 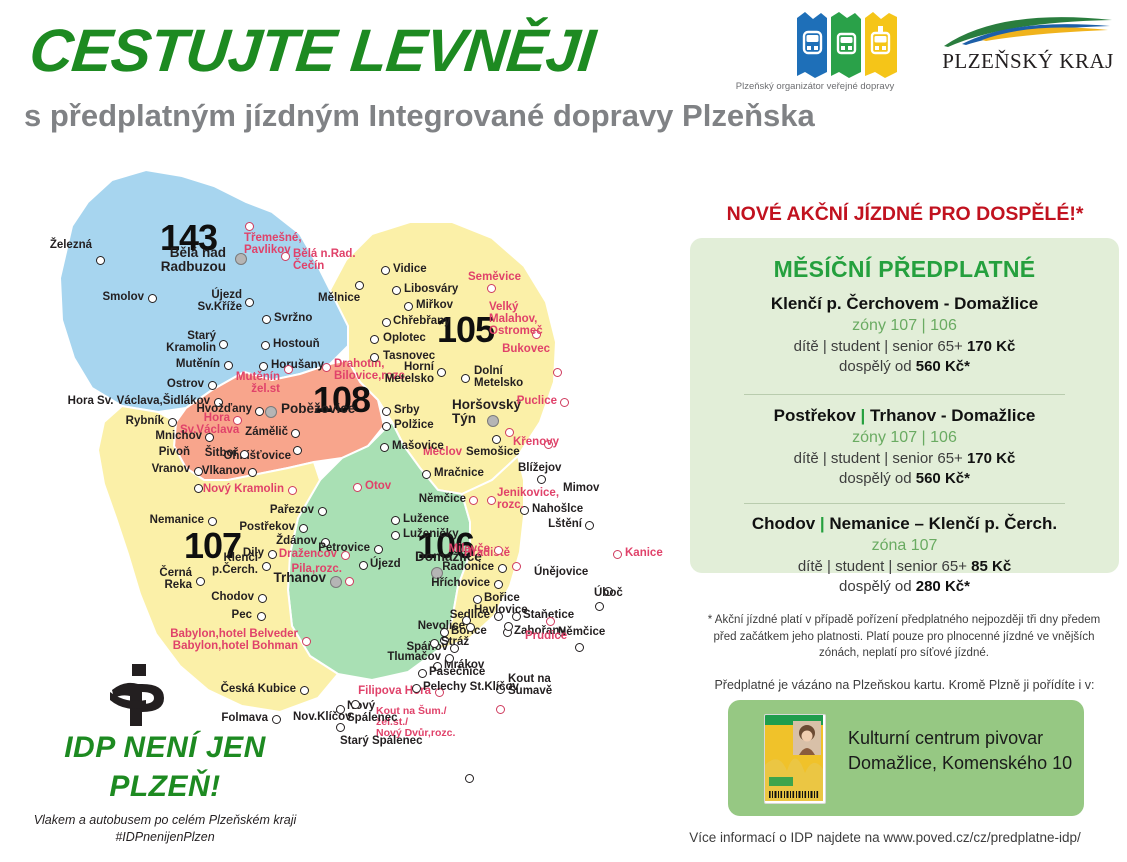 I want to click on place-dot-pelechy, so click(x=416, y=688).